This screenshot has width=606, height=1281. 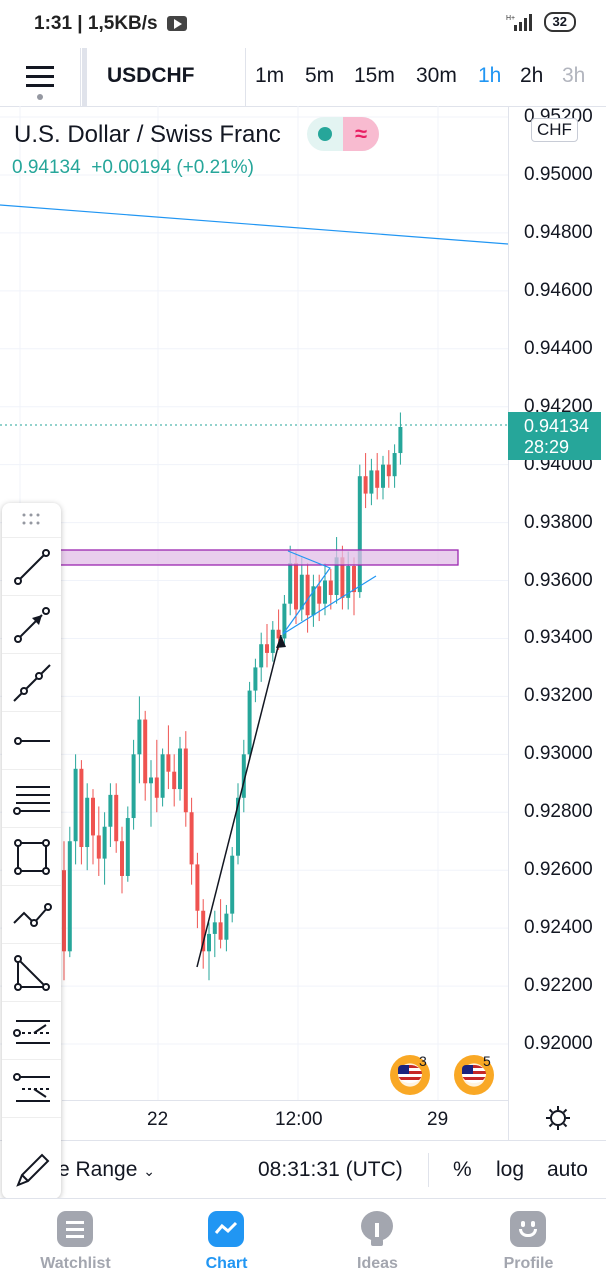 I want to click on settings-icon, so click(x=558, y=1118).